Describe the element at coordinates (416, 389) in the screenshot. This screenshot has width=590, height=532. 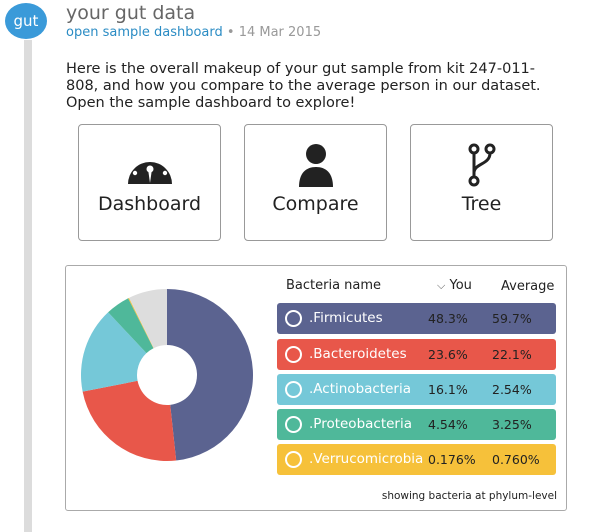
I see `bacteria-row: .Actinobacteria 16.1% 2.54%` at that location.